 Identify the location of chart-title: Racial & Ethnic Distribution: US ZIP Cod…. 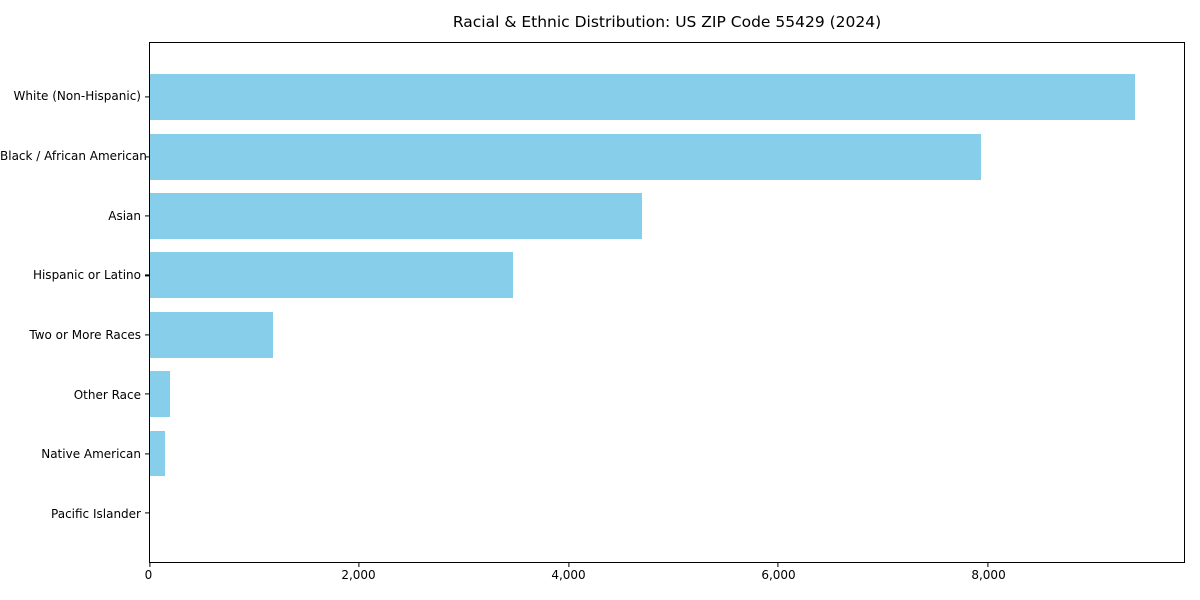
(667, 22).